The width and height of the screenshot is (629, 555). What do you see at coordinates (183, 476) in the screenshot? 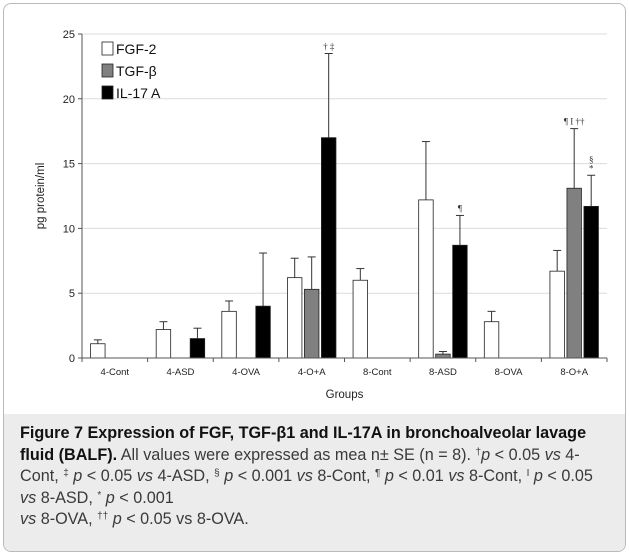
I see `group-ref: 4-ASD,` at bounding box center [183, 476].